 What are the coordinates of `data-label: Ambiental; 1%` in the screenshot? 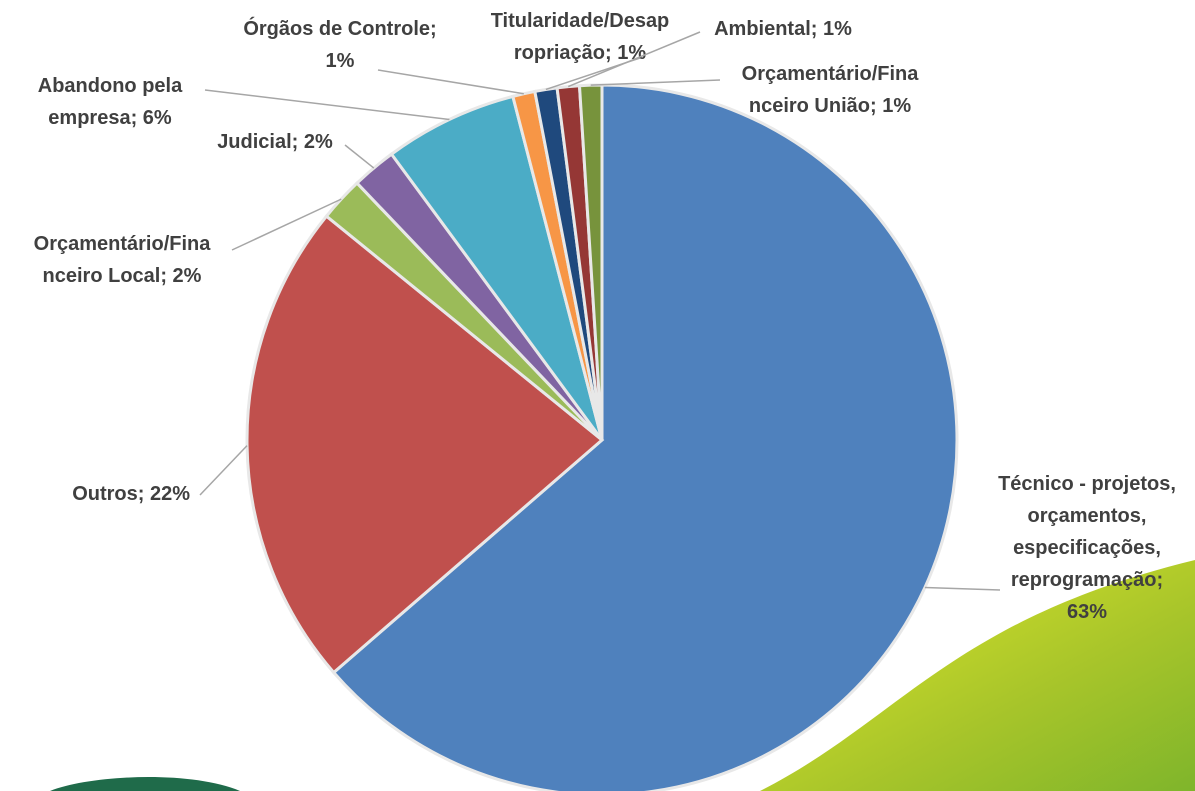 It's located at (783, 29).